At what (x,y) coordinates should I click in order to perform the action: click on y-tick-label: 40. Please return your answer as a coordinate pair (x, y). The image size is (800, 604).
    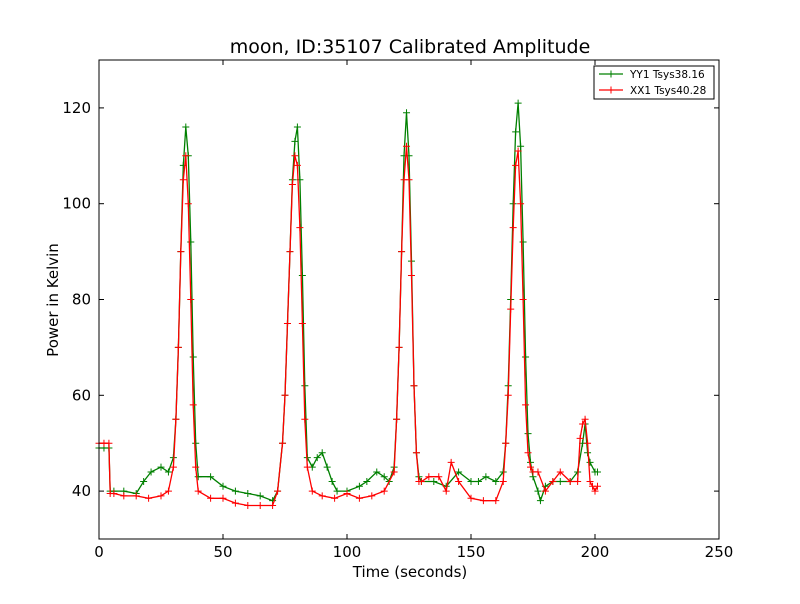
    Looking at the image, I should click on (81, 491).